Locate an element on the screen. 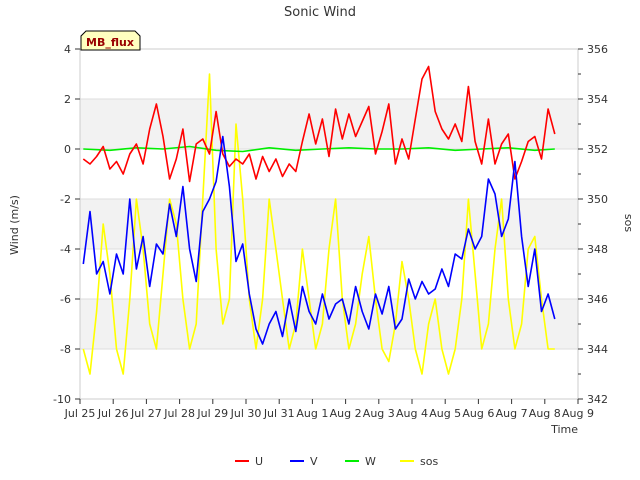 The height and width of the screenshot is (480, 640). y-tick-label: -4 is located at coordinates (65, 249).